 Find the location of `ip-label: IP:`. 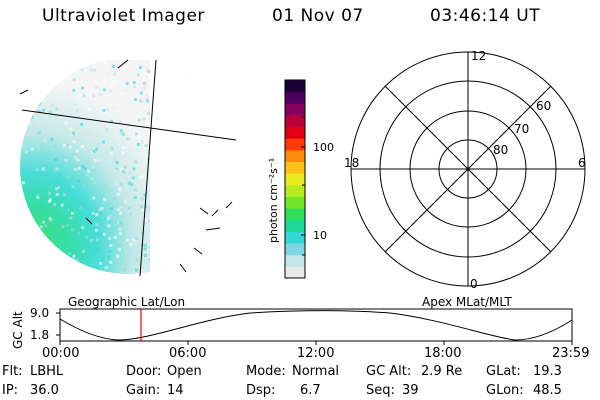

ip-label: IP: is located at coordinates (10, 390).